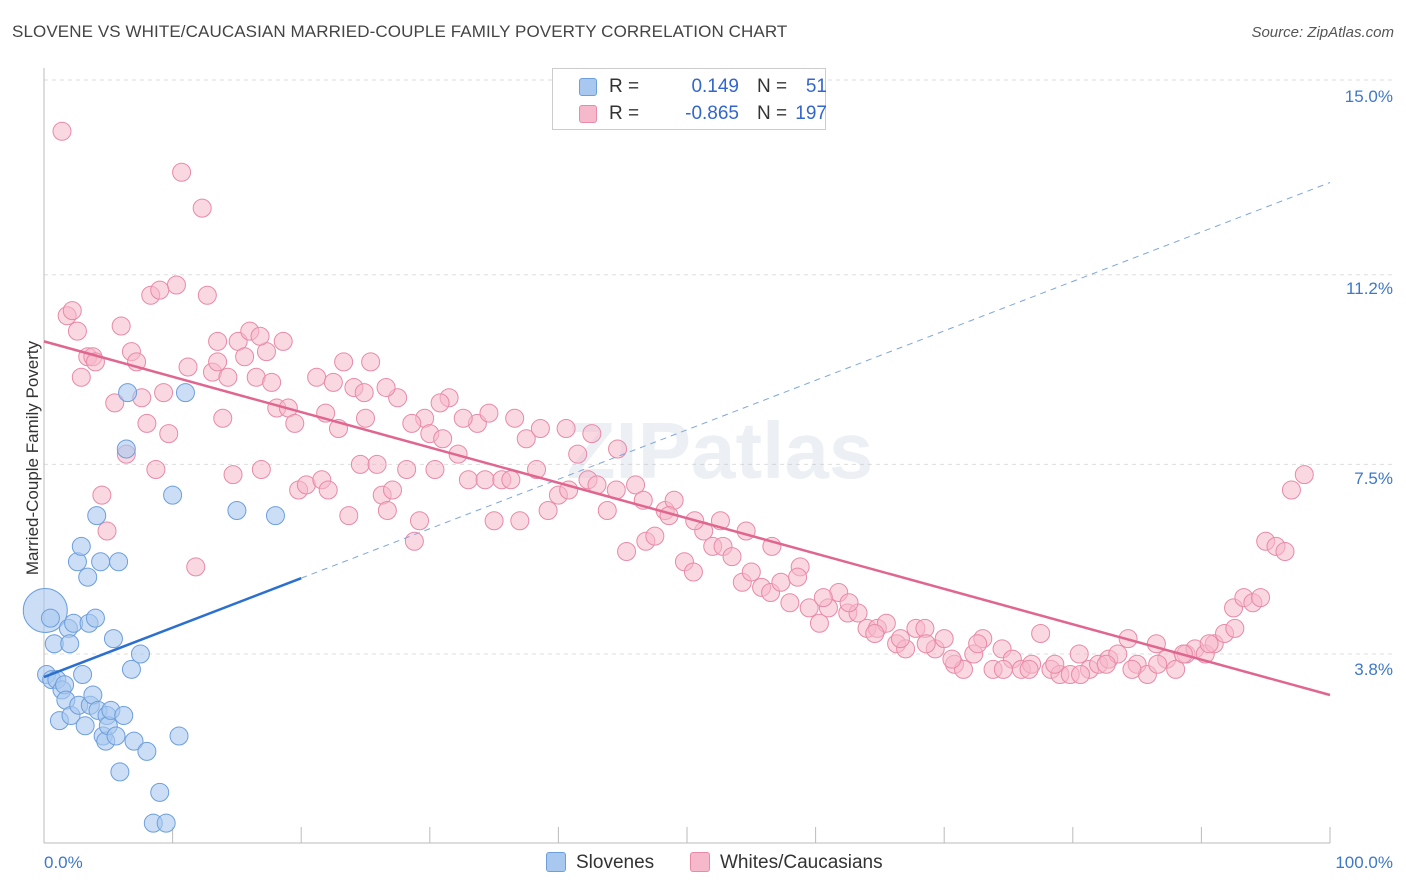  What do you see at coordinates (700, 862) in the screenshot?
I see `whites-legend-swatch` at bounding box center [700, 862].